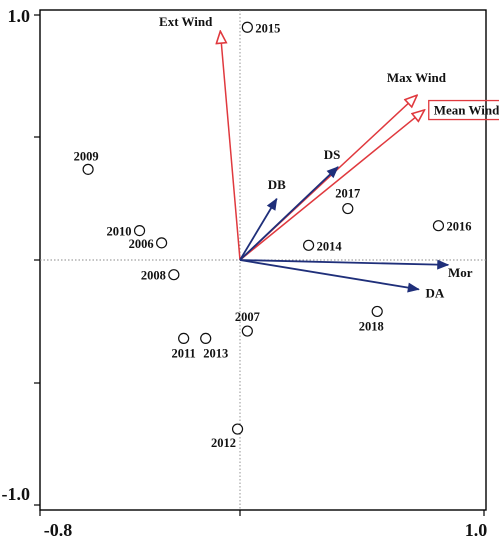  I want to click on point-label-2014: 2014, so click(330, 246).